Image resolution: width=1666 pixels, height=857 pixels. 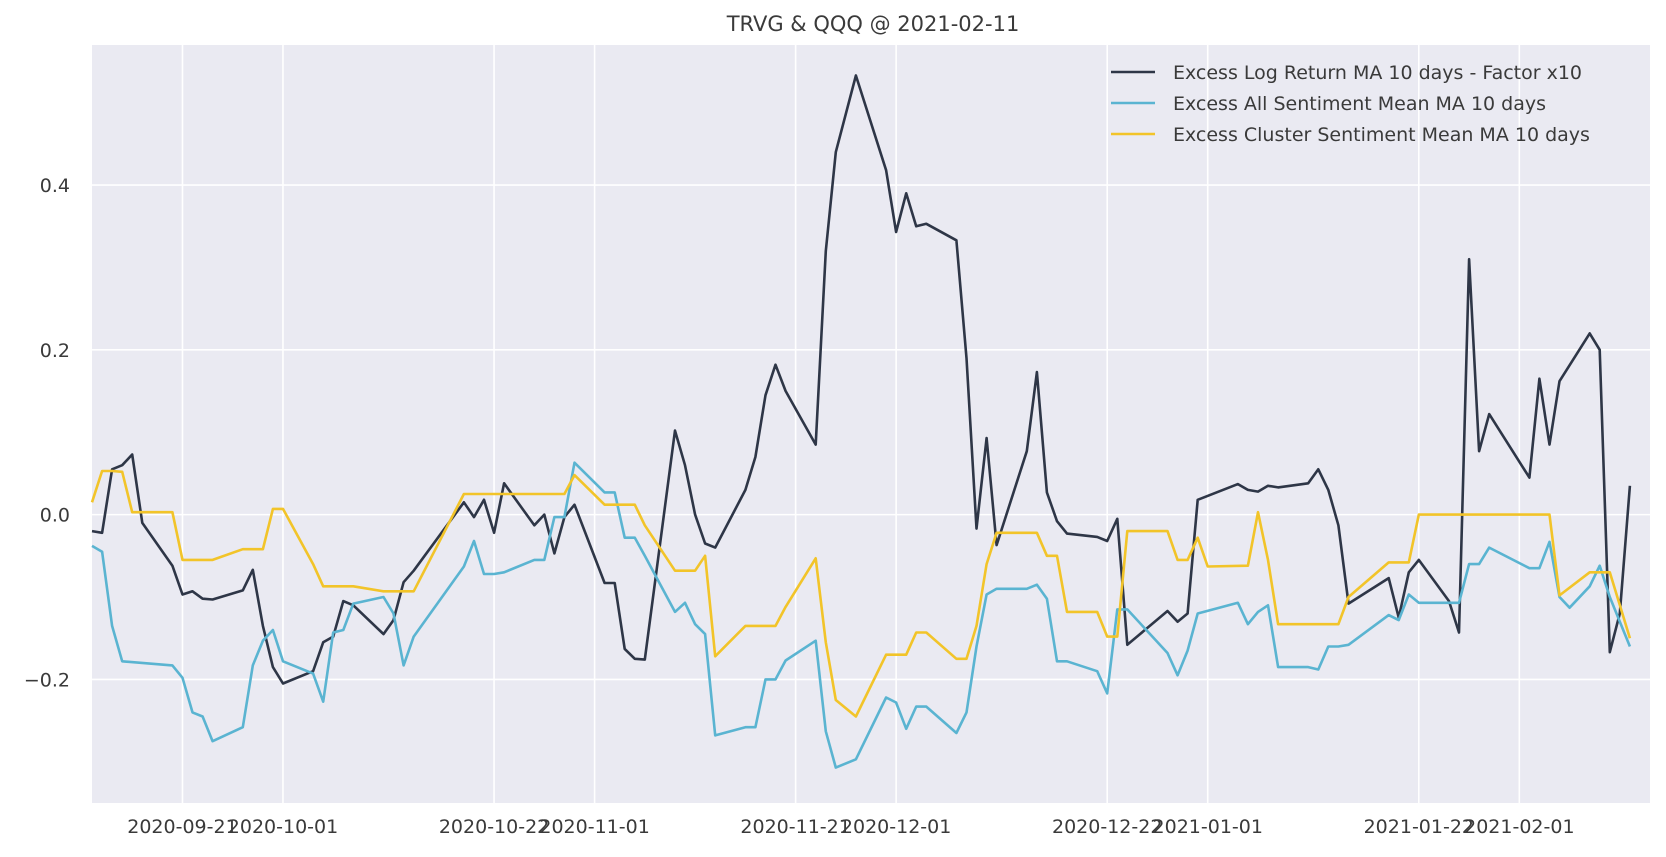 What do you see at coordinates (1381, 135) in the screenshot?
I see `legend-label: Excess Cluster Sentiment Mean MA 10 days` at bounding box center [1381, 135].